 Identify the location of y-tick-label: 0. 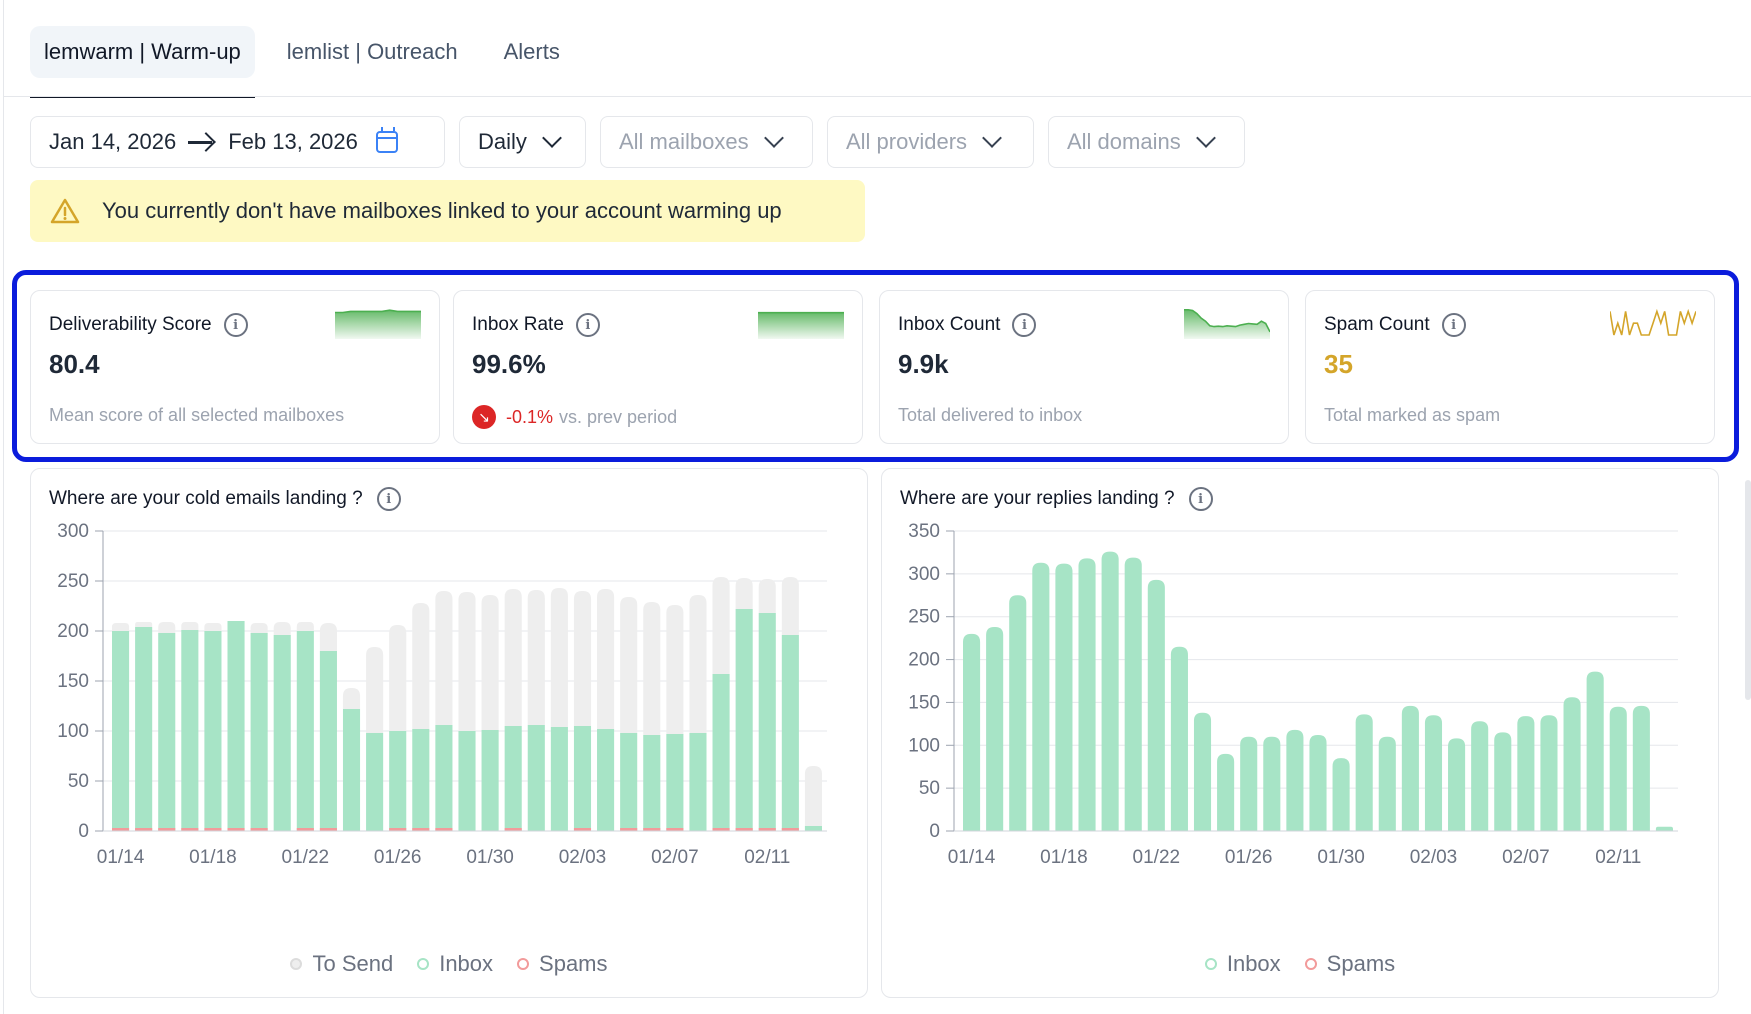
(934, 831).